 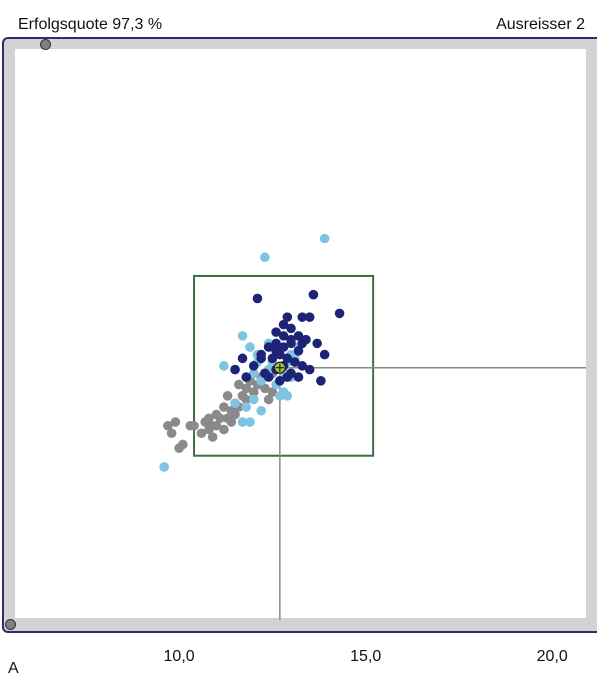 I want to click on x-tick-label: 15,0, so click(x=366, y=656).